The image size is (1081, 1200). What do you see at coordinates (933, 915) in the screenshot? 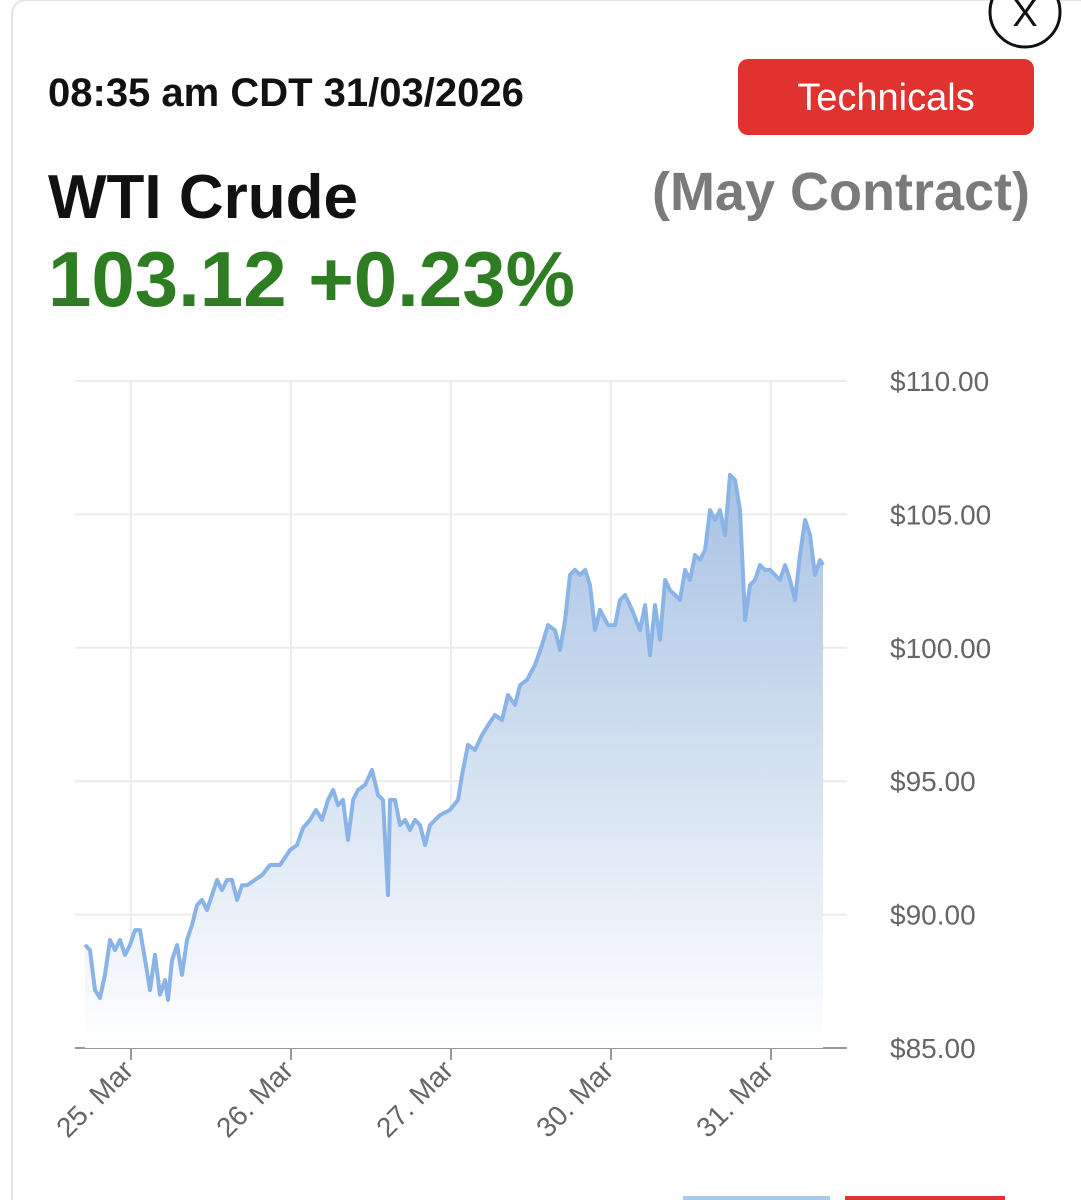
I see `y-tick-label: $90.00` at bounding box center [933, 915].